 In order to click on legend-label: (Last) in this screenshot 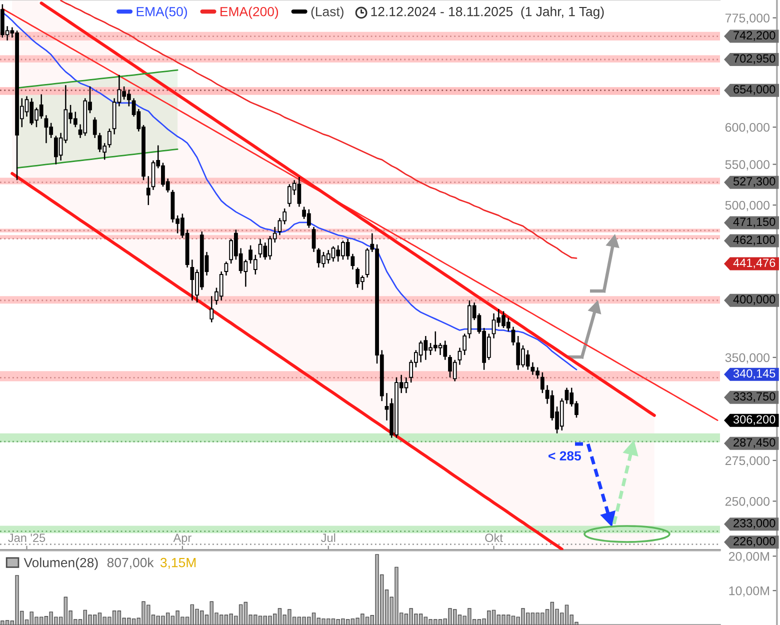, I will do `click(327, 12)`.